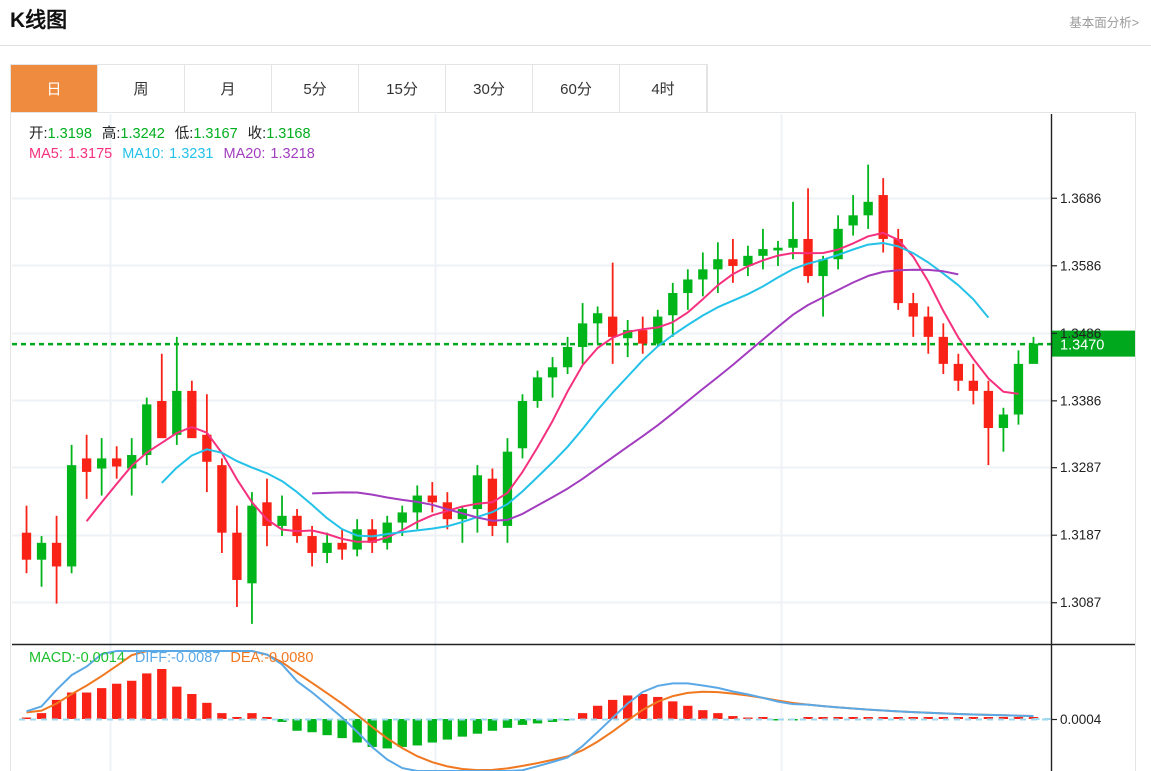  Describe the element at coordinates (576, 88) in the screenshot. I see `tab-60分: 60分` at that location.